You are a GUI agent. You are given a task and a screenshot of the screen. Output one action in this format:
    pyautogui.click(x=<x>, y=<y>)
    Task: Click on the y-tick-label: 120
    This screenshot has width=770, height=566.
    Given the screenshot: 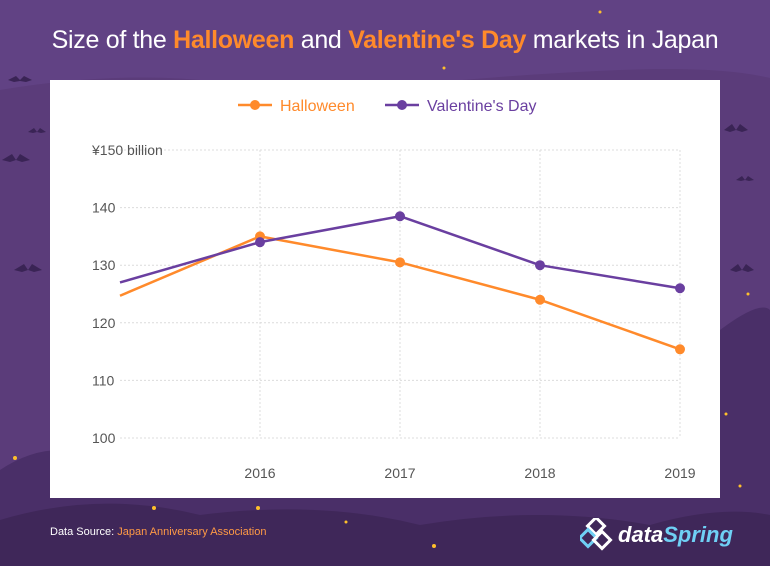 What is the action you would take?
    pyautogui.click(x=104, y=323)
    